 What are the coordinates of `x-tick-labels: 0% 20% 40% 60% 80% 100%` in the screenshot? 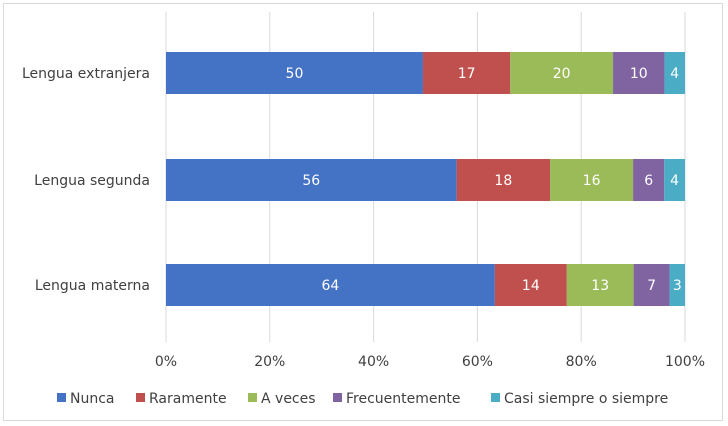 It's located at (430, 362).